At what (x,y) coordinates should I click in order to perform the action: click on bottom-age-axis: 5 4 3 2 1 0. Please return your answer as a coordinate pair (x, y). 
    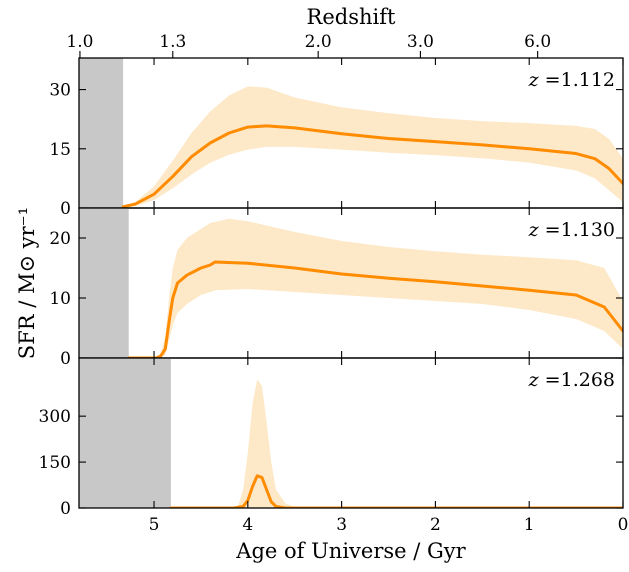
    Looking at the image, I should click on (389, 525).